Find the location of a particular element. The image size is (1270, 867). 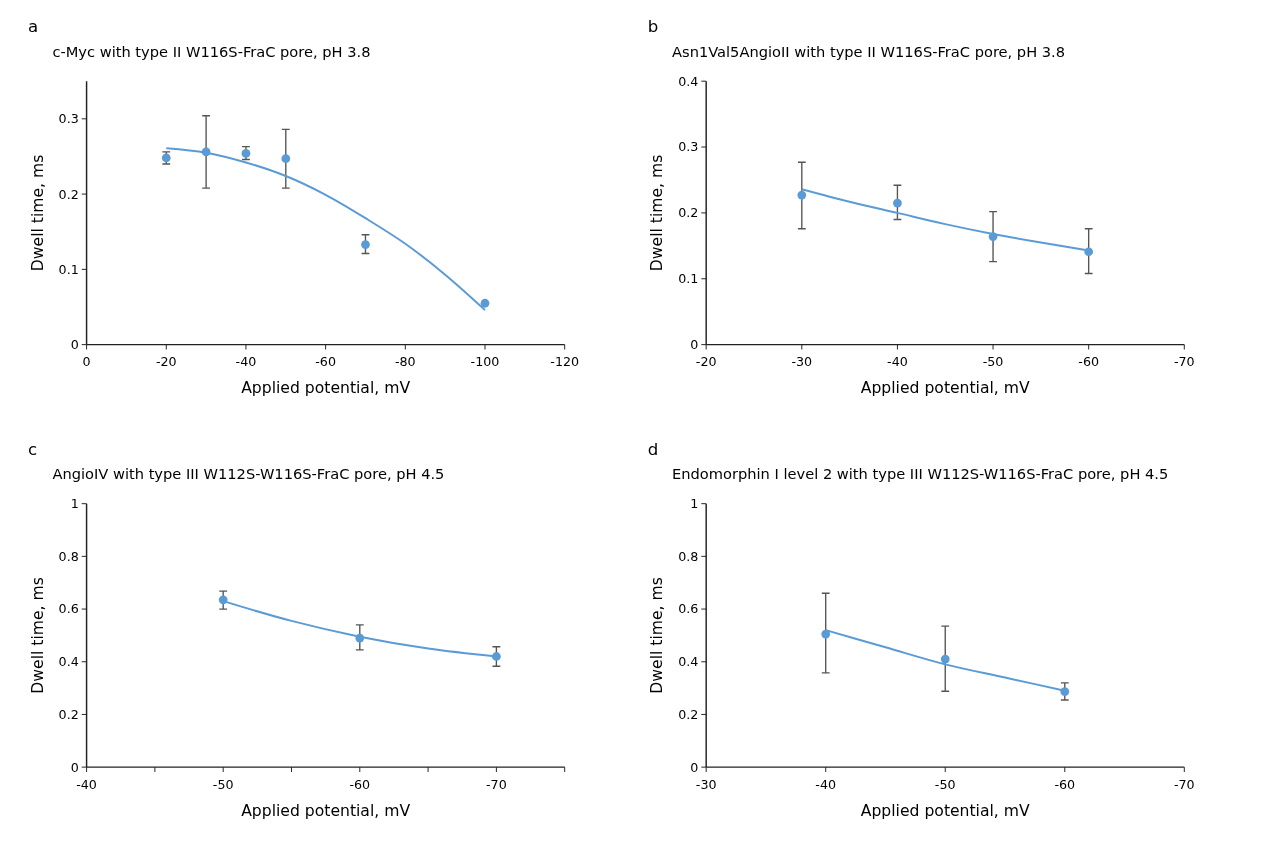

x-tick-label: 0 is located at coordinates (86, 362).